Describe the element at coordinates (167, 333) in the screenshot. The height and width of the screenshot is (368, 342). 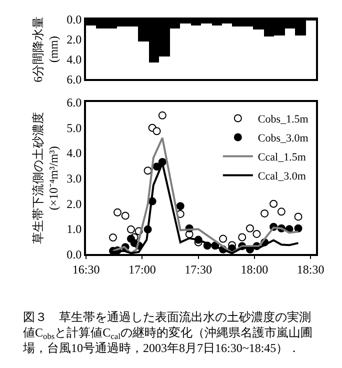
I see `caption: 図３ 草生帯を通過した表面流出水の土砂濃度の実測値C$_{obs}$と計算値C$_{cal}$の継時的変化（沖縄県名護市嵐山圃場，台風10号通過時，2003年8月7日16:30~18:45）．` at that location.